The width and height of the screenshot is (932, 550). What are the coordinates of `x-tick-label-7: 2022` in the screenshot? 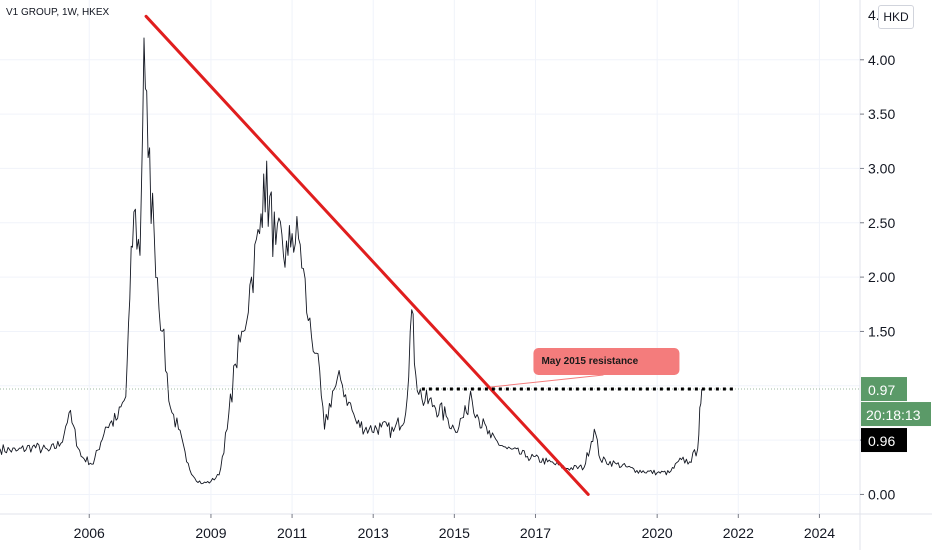 It's located at (738, 533).